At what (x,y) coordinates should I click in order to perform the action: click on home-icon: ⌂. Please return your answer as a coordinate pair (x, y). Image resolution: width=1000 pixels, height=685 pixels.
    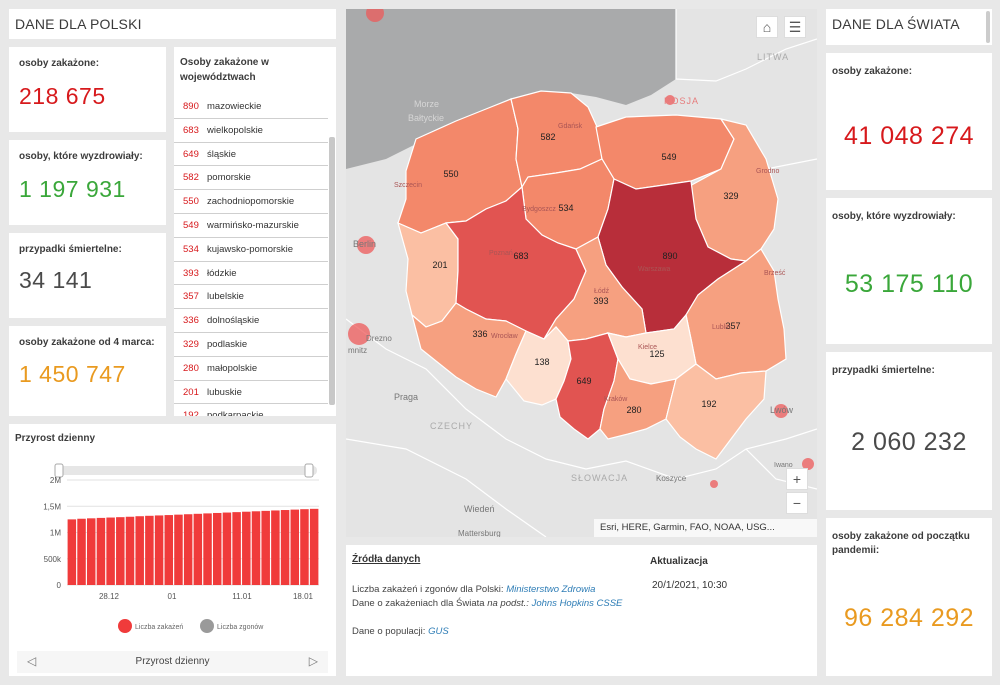
    Looking at the image, I should click on (767, 27).